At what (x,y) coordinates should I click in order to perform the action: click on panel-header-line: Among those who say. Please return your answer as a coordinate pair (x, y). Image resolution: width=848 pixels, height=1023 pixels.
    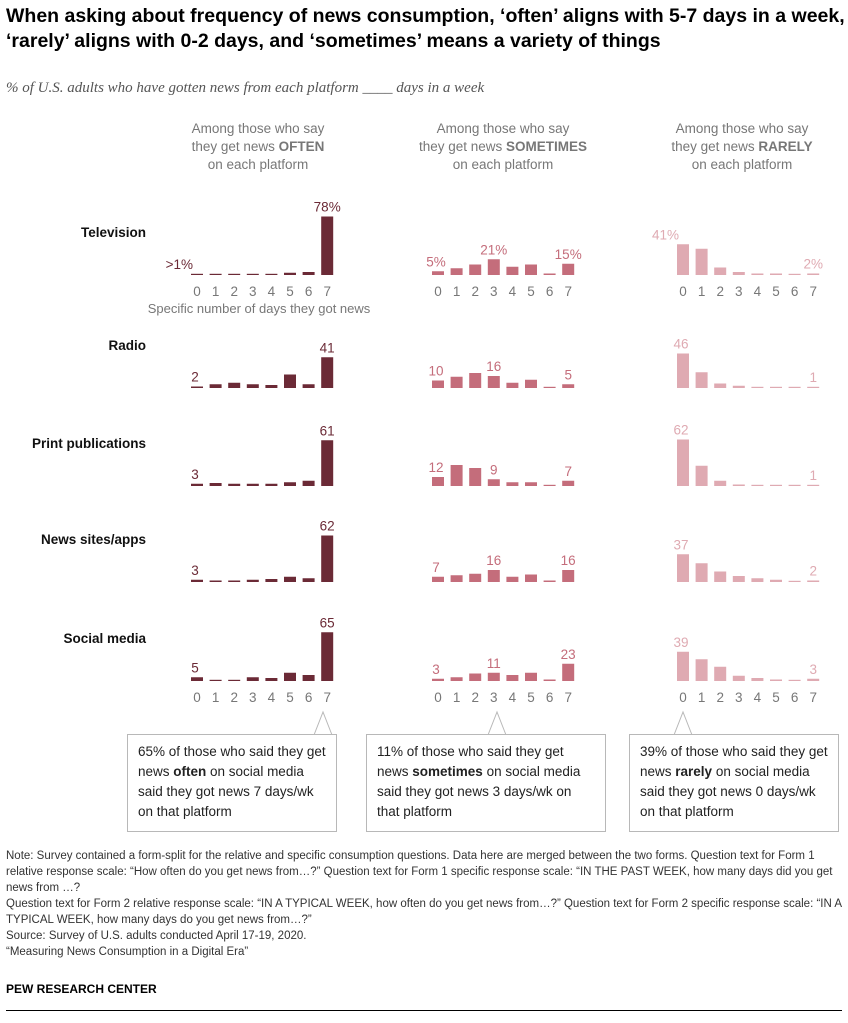
    Looking at the image, I should click on (258, 128).